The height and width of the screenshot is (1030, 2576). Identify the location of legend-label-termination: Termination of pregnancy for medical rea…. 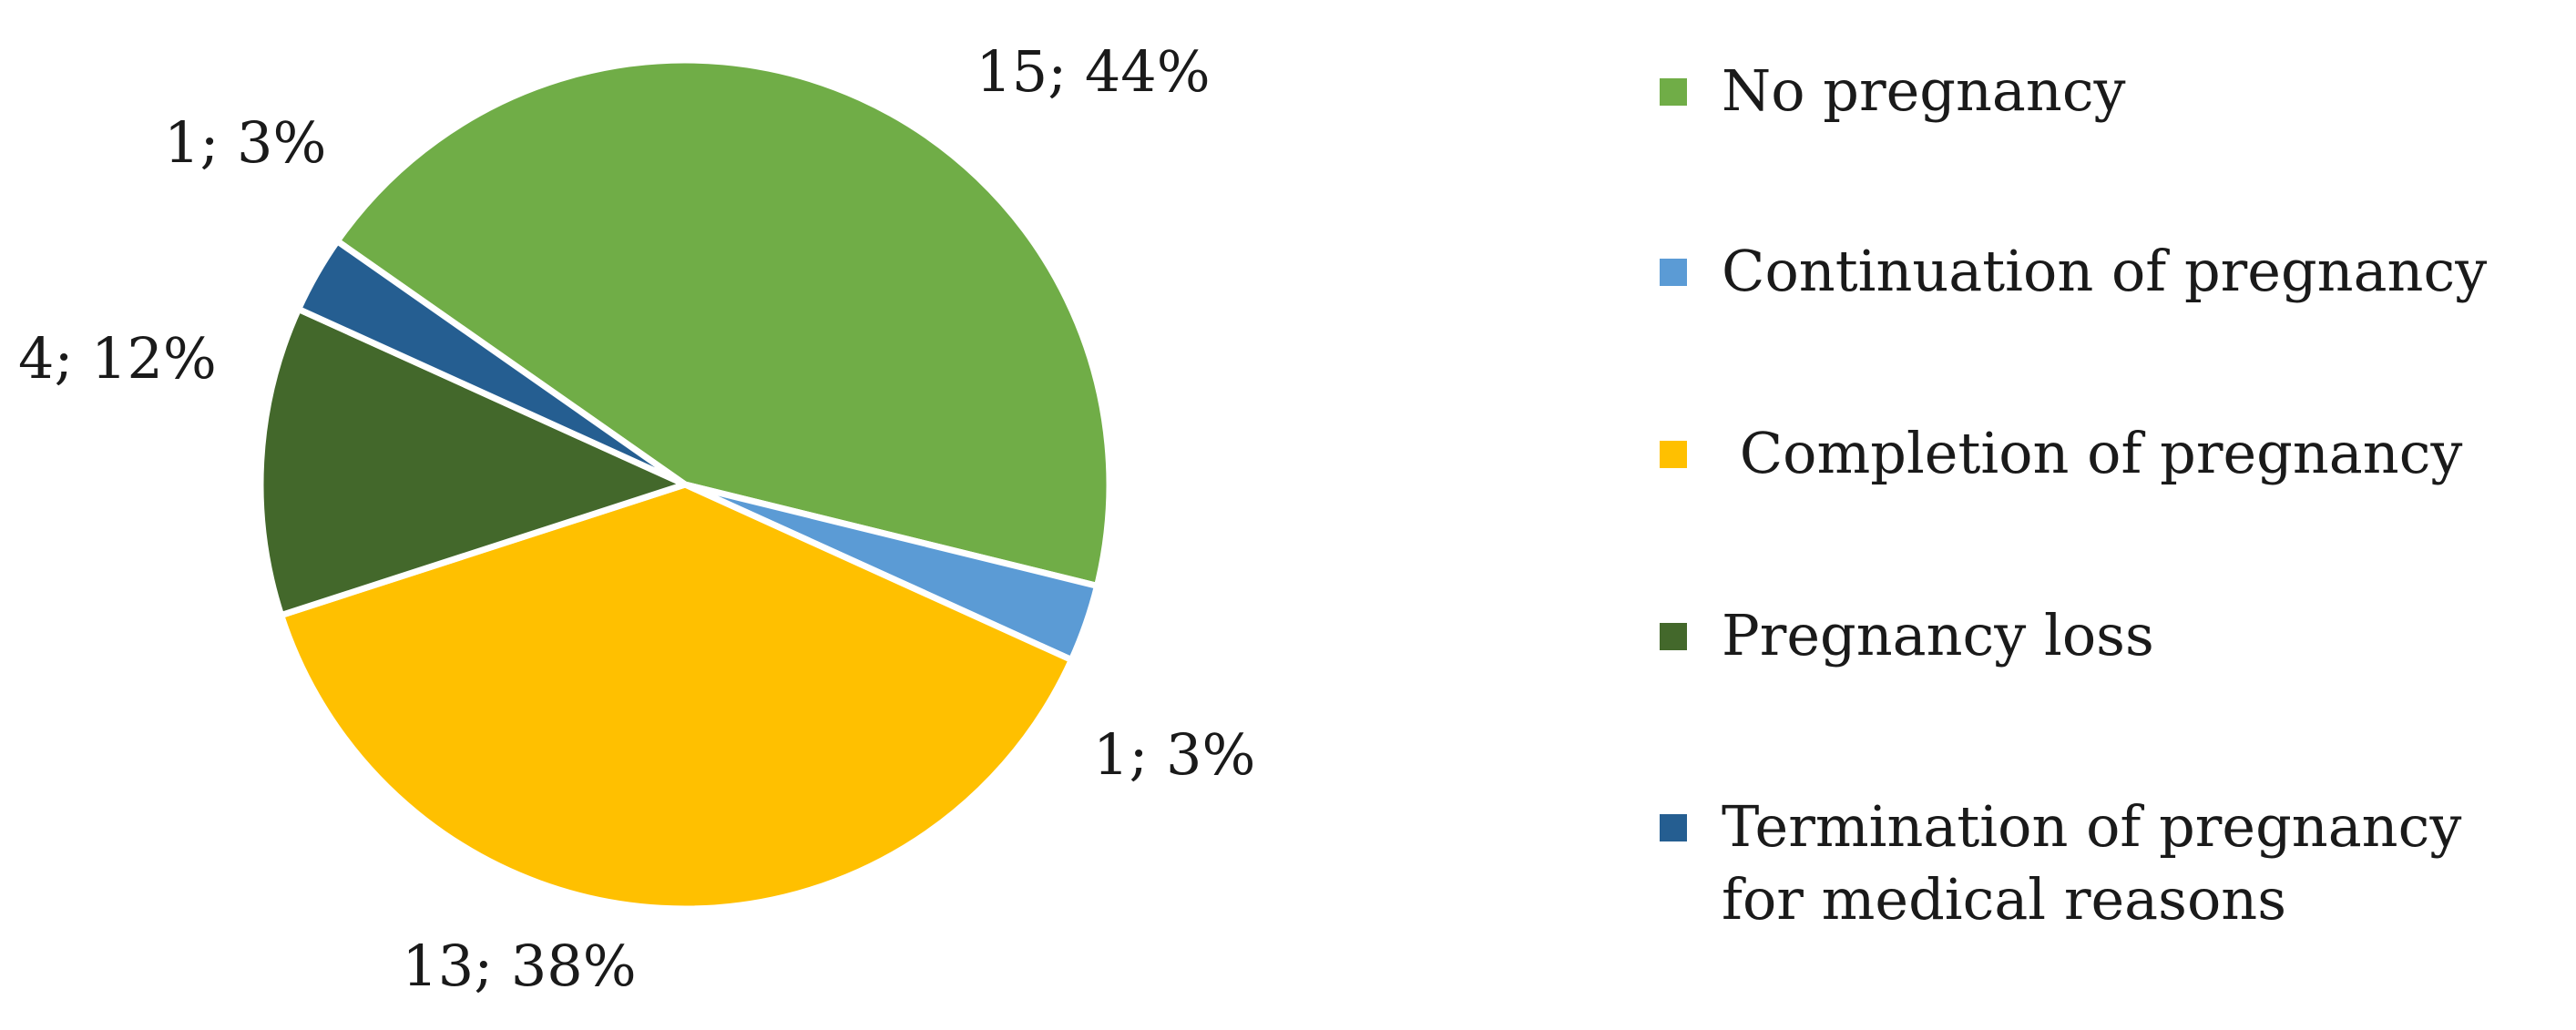
(2092, 863).